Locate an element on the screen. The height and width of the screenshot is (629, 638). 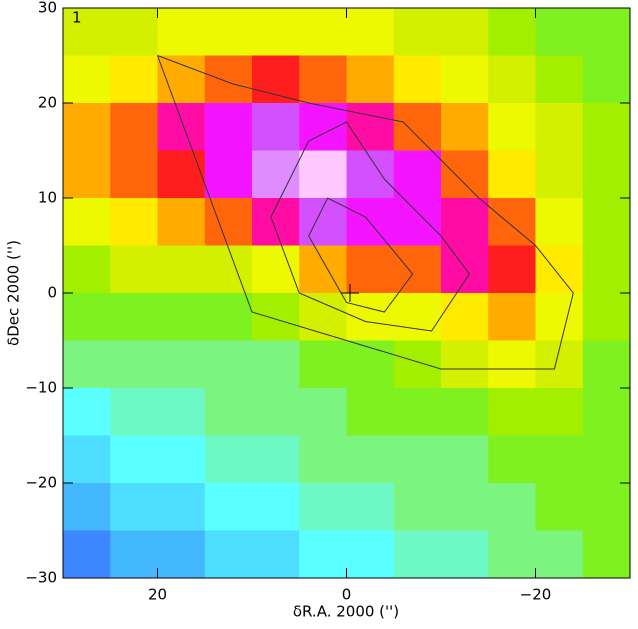
y-tick-label: 20 is located at coordinates (47, 103).